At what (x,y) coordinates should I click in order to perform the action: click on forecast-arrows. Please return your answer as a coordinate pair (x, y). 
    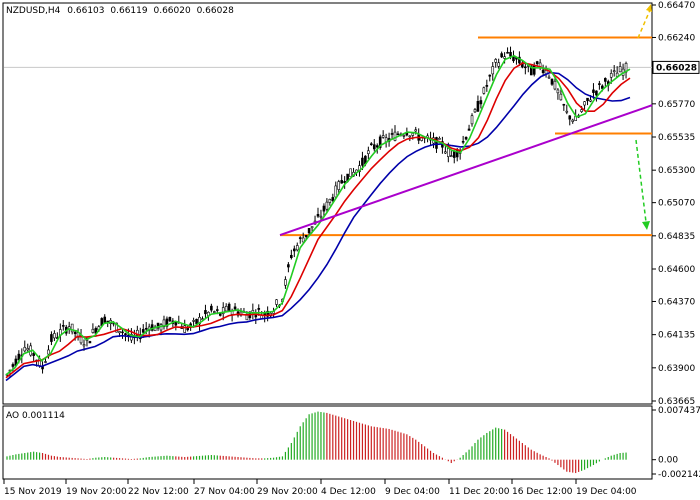
    Looking at the image, I should click on (643, 117).